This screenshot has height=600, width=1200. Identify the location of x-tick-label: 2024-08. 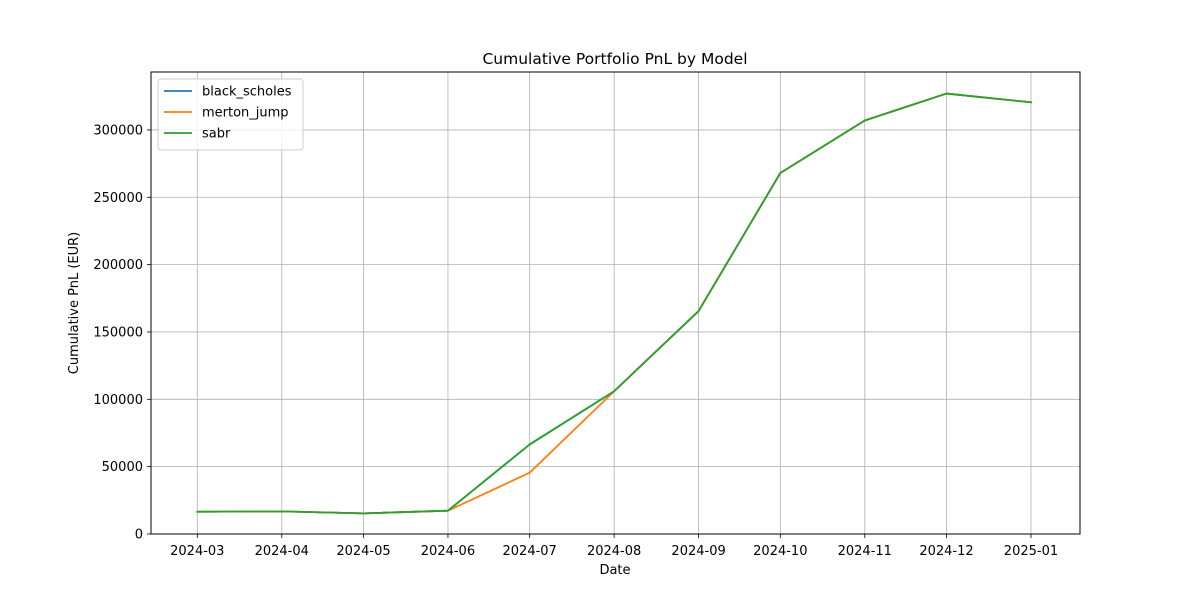
(614, 551).